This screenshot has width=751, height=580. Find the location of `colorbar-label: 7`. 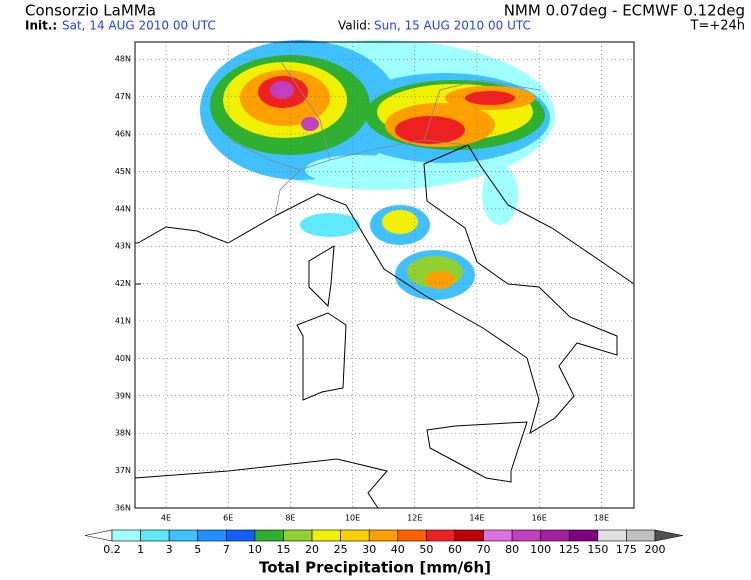

colorbar-label: 7 is located at coordinates (226, 549).